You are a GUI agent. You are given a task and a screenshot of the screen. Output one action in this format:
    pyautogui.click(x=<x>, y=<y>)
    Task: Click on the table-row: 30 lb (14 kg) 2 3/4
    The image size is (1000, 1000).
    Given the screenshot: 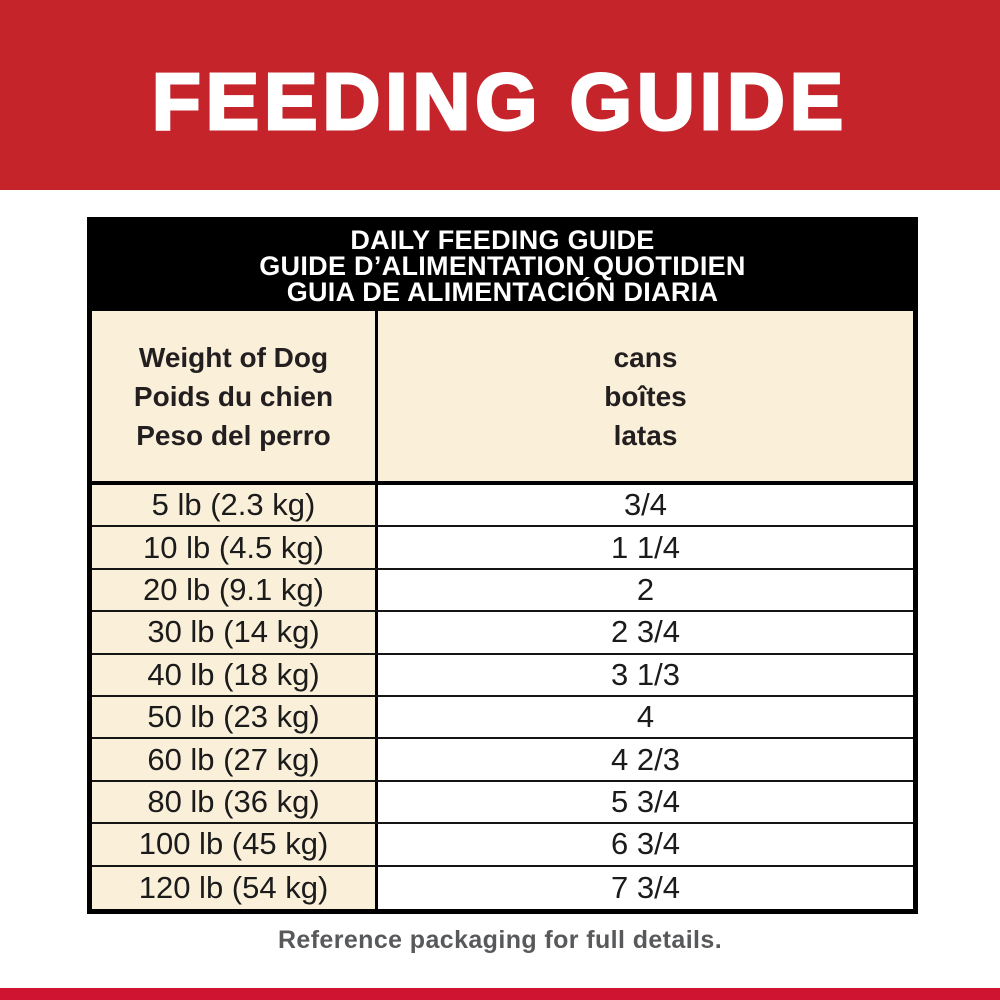 What is the action you would take?
    pyautogui.click(x=502, y=633)
    